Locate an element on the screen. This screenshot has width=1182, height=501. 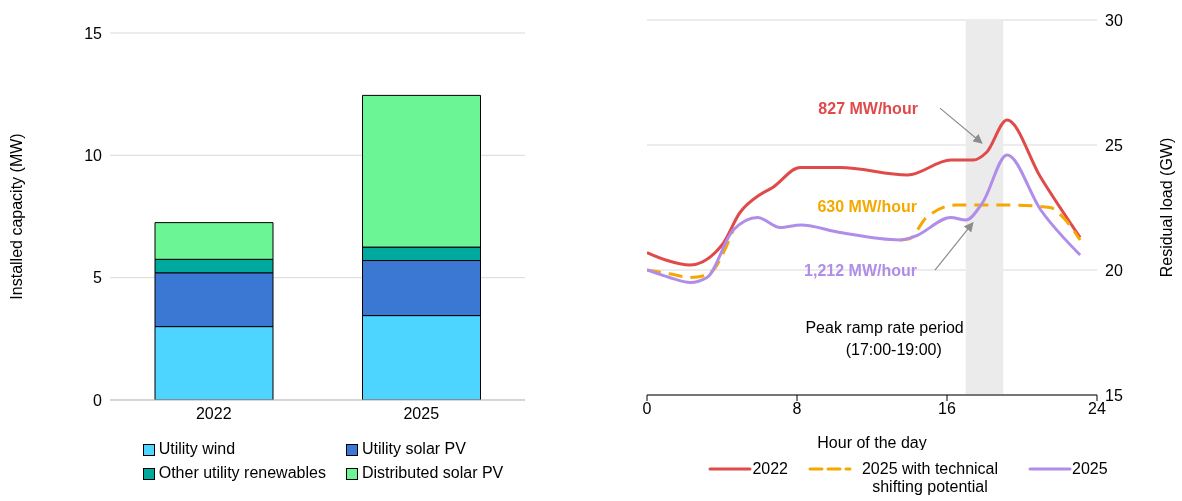
y-axis-title: Installed capacity (MW) is located at coordinates (16, 216).